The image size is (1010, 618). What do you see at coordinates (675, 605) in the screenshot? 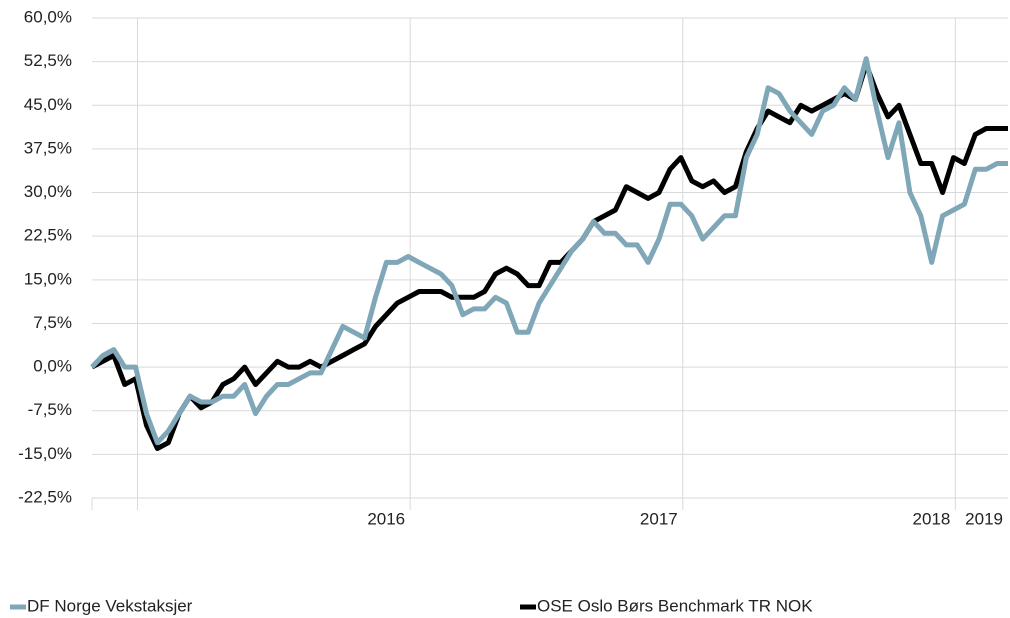
I see `legend-label: OSE Oslo Børs Benchmark TR NOK` at bounding box center [675, 605].